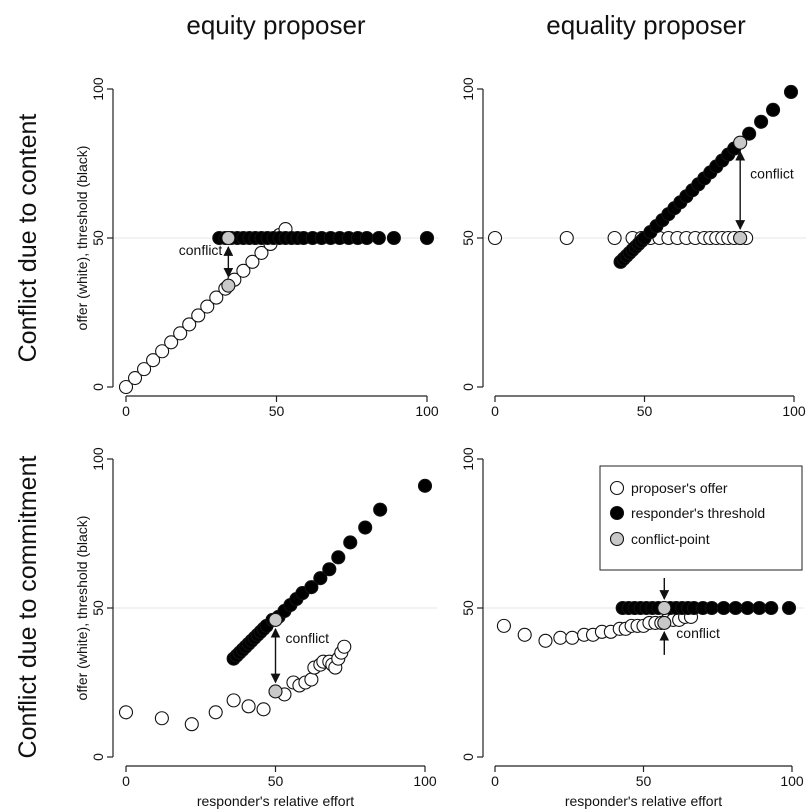  I want to click on column-title-equality: equality proposer, so click(646, 25).